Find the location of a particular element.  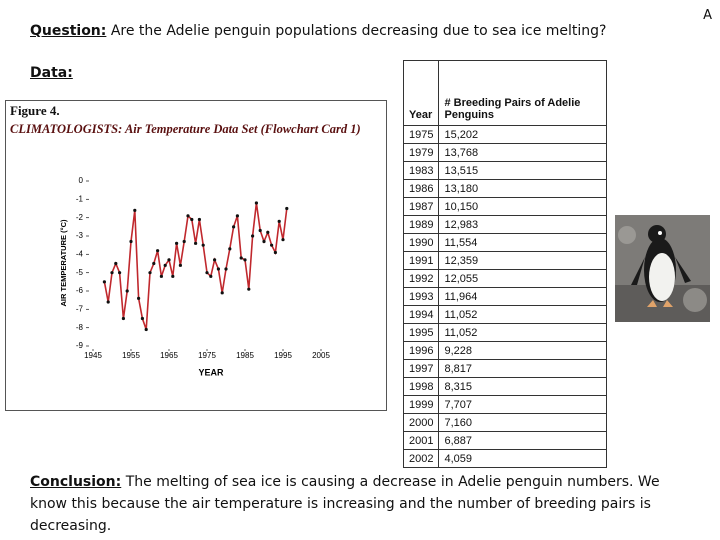

table-cell: 1995 is located at coordinates (421, 332).